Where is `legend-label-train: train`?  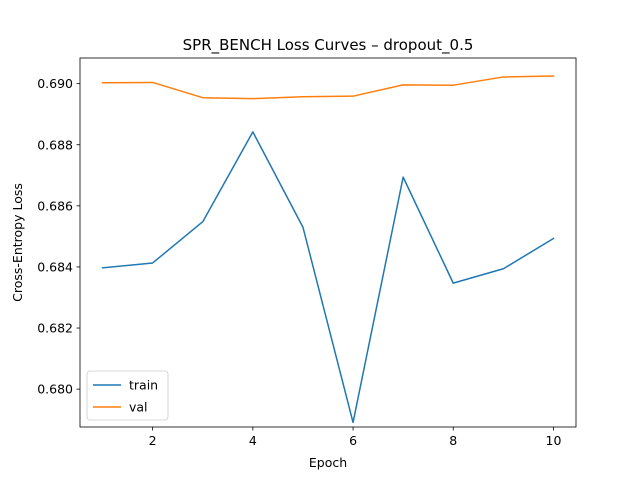
legend-label-train: train is located at coordinates (143, 385).